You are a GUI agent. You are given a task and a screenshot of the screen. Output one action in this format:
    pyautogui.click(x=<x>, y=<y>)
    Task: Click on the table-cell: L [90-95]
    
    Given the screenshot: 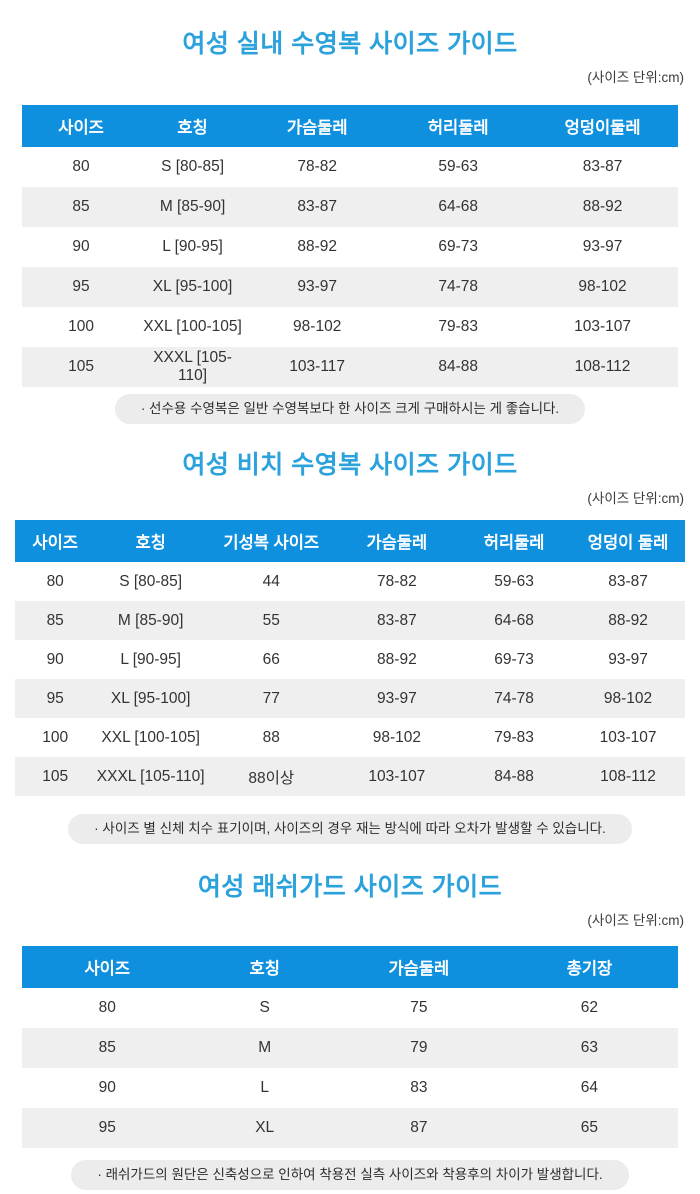 What is the action you would take?
    pyautogui.click(x=150, y=659)
    